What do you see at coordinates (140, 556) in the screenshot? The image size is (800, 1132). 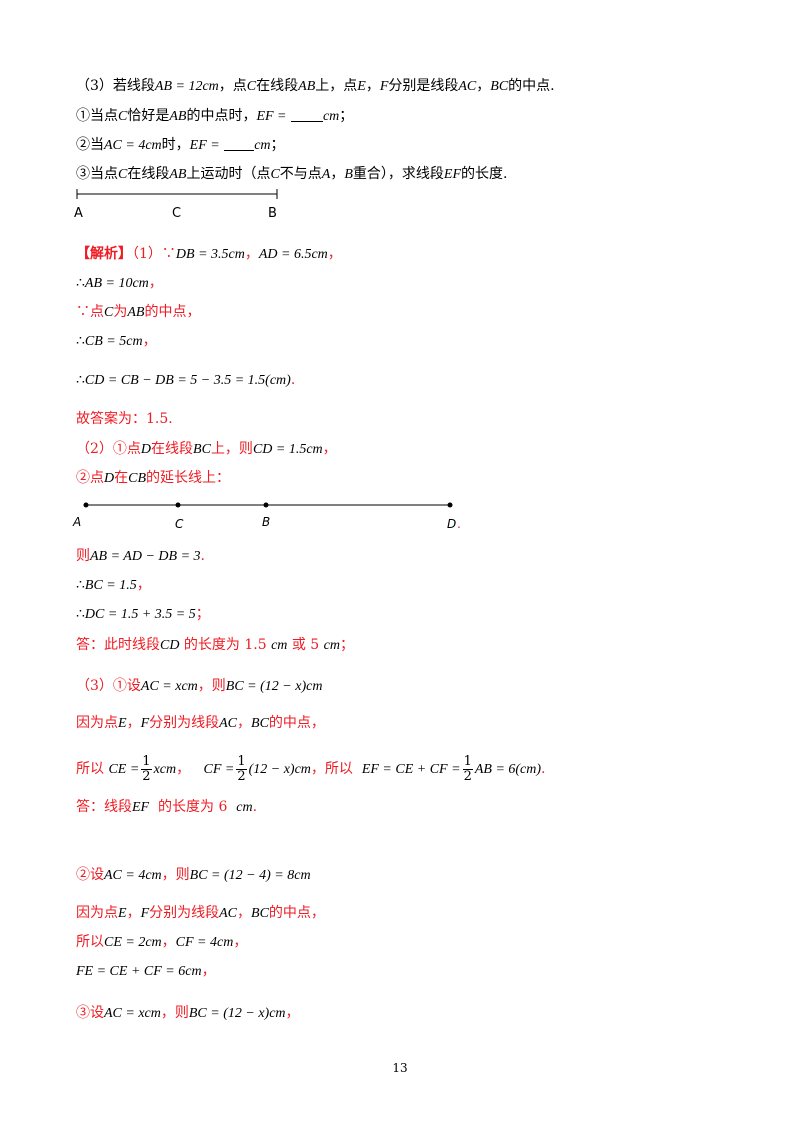 I see `solution-line: 则AB = AD − DB = 3.` at bounding box center [140, 556].